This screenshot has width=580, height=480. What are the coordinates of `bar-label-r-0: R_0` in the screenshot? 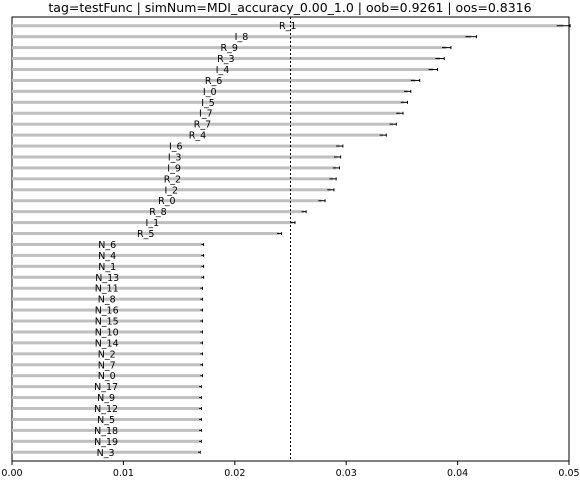 It's located at (166, 201).